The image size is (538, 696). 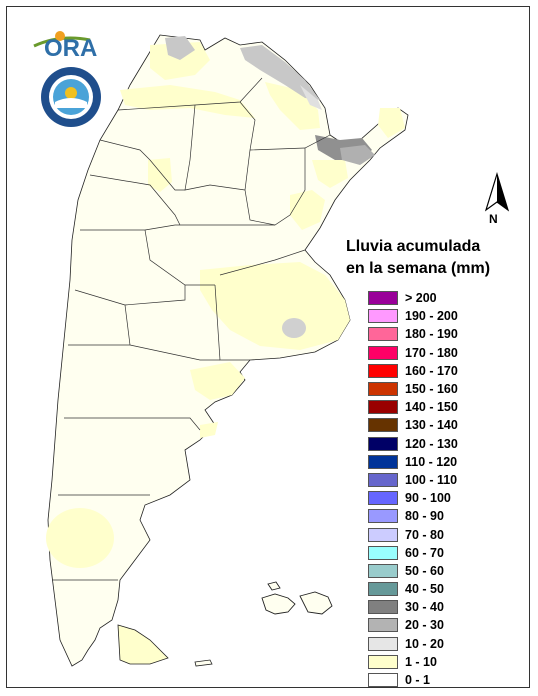 I want to click on legend-label: 90 - 100, so click(x=428, y=498).